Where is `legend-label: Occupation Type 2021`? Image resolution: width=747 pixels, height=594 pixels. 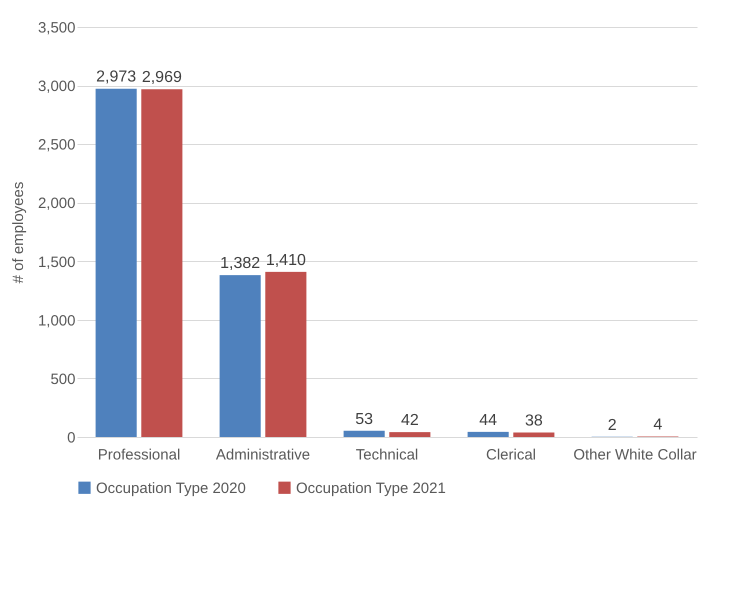
legend-label: Occupation Type 2021 is located at coordinates (371, 488).